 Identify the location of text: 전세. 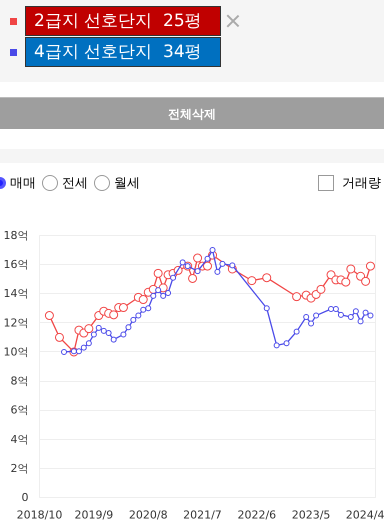
(75, 183).